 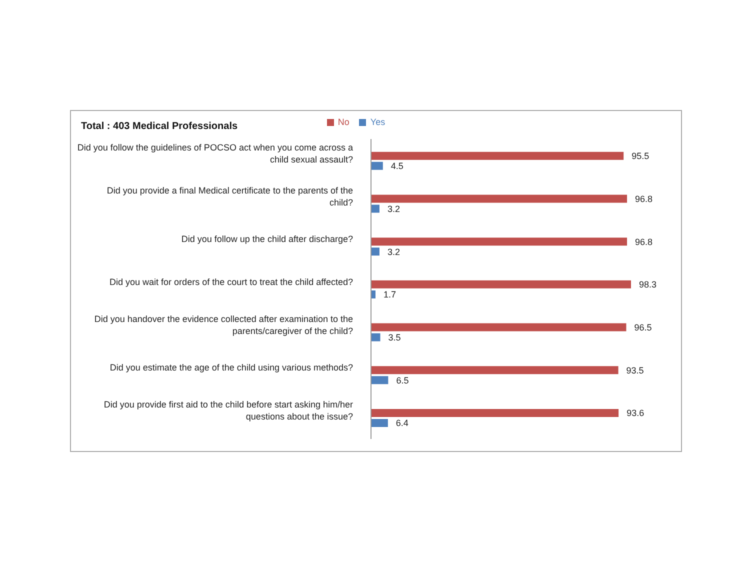 What do you see at coordinates (215, 153) in the screenshot?
I see `y-tick-label: Did you follow the guidelines of POCSO act when you come across a child sexual assault?` at bounding box center [215, 153].